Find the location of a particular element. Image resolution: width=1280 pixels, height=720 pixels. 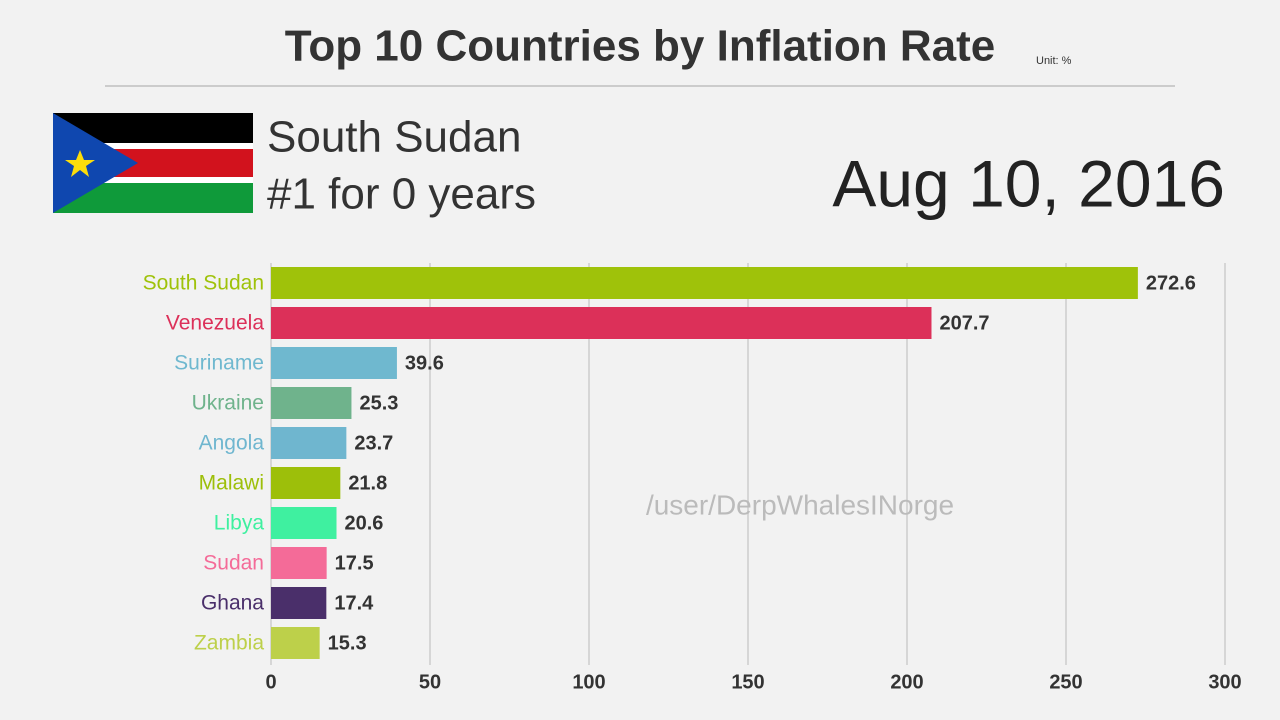

category-label: Zambia is located at coordinates (229, 643).